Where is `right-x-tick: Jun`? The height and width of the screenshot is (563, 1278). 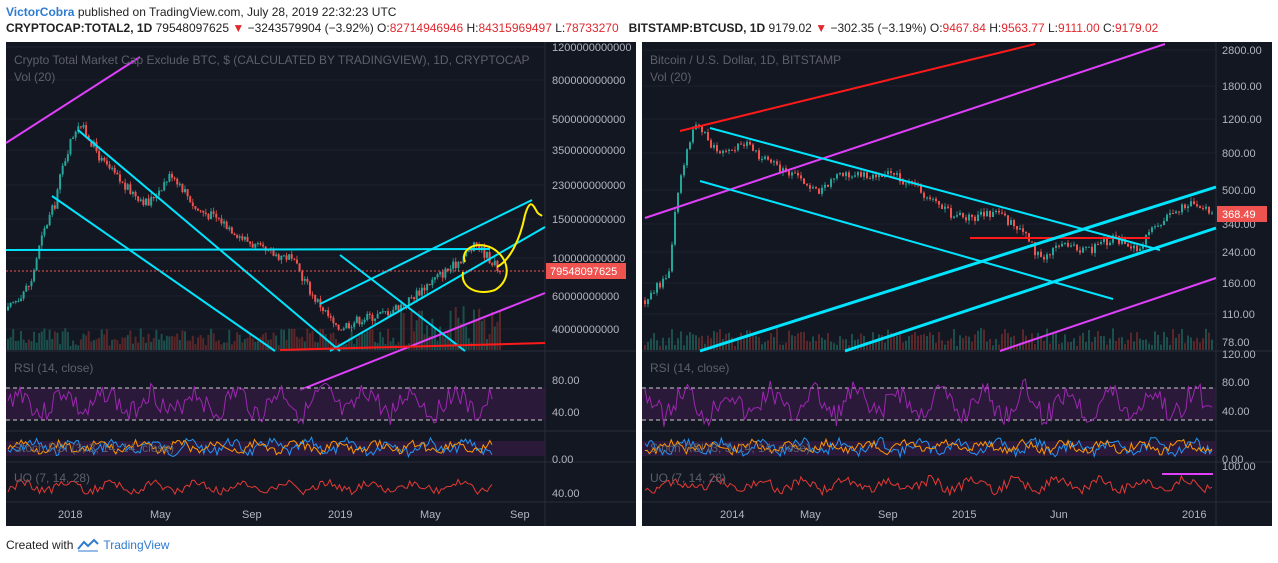 right-x-tick: Jun is located at coordinates (1059, 515).